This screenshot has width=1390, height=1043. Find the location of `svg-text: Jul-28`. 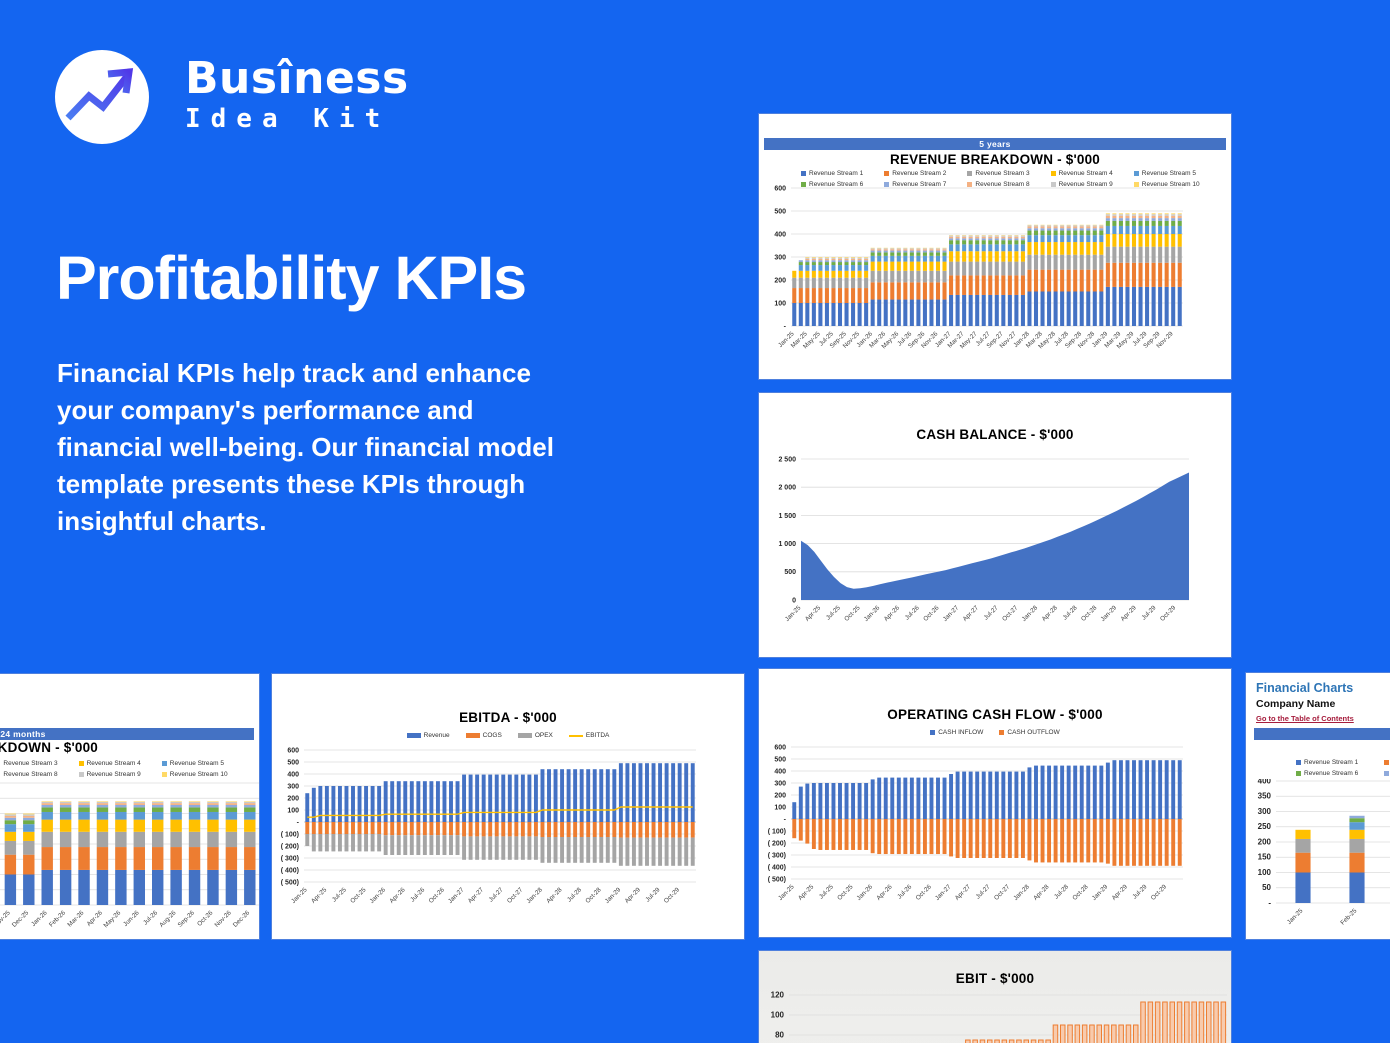

svg-text: Jul-28 is located at coordinates (574, 894).